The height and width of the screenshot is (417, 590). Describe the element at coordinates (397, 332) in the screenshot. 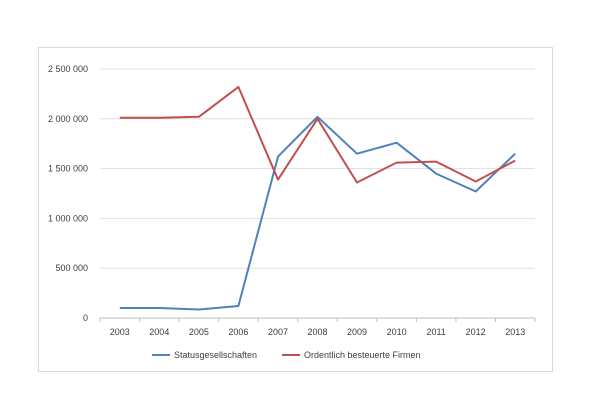

I see `x-tick-label: 2010` at that location.